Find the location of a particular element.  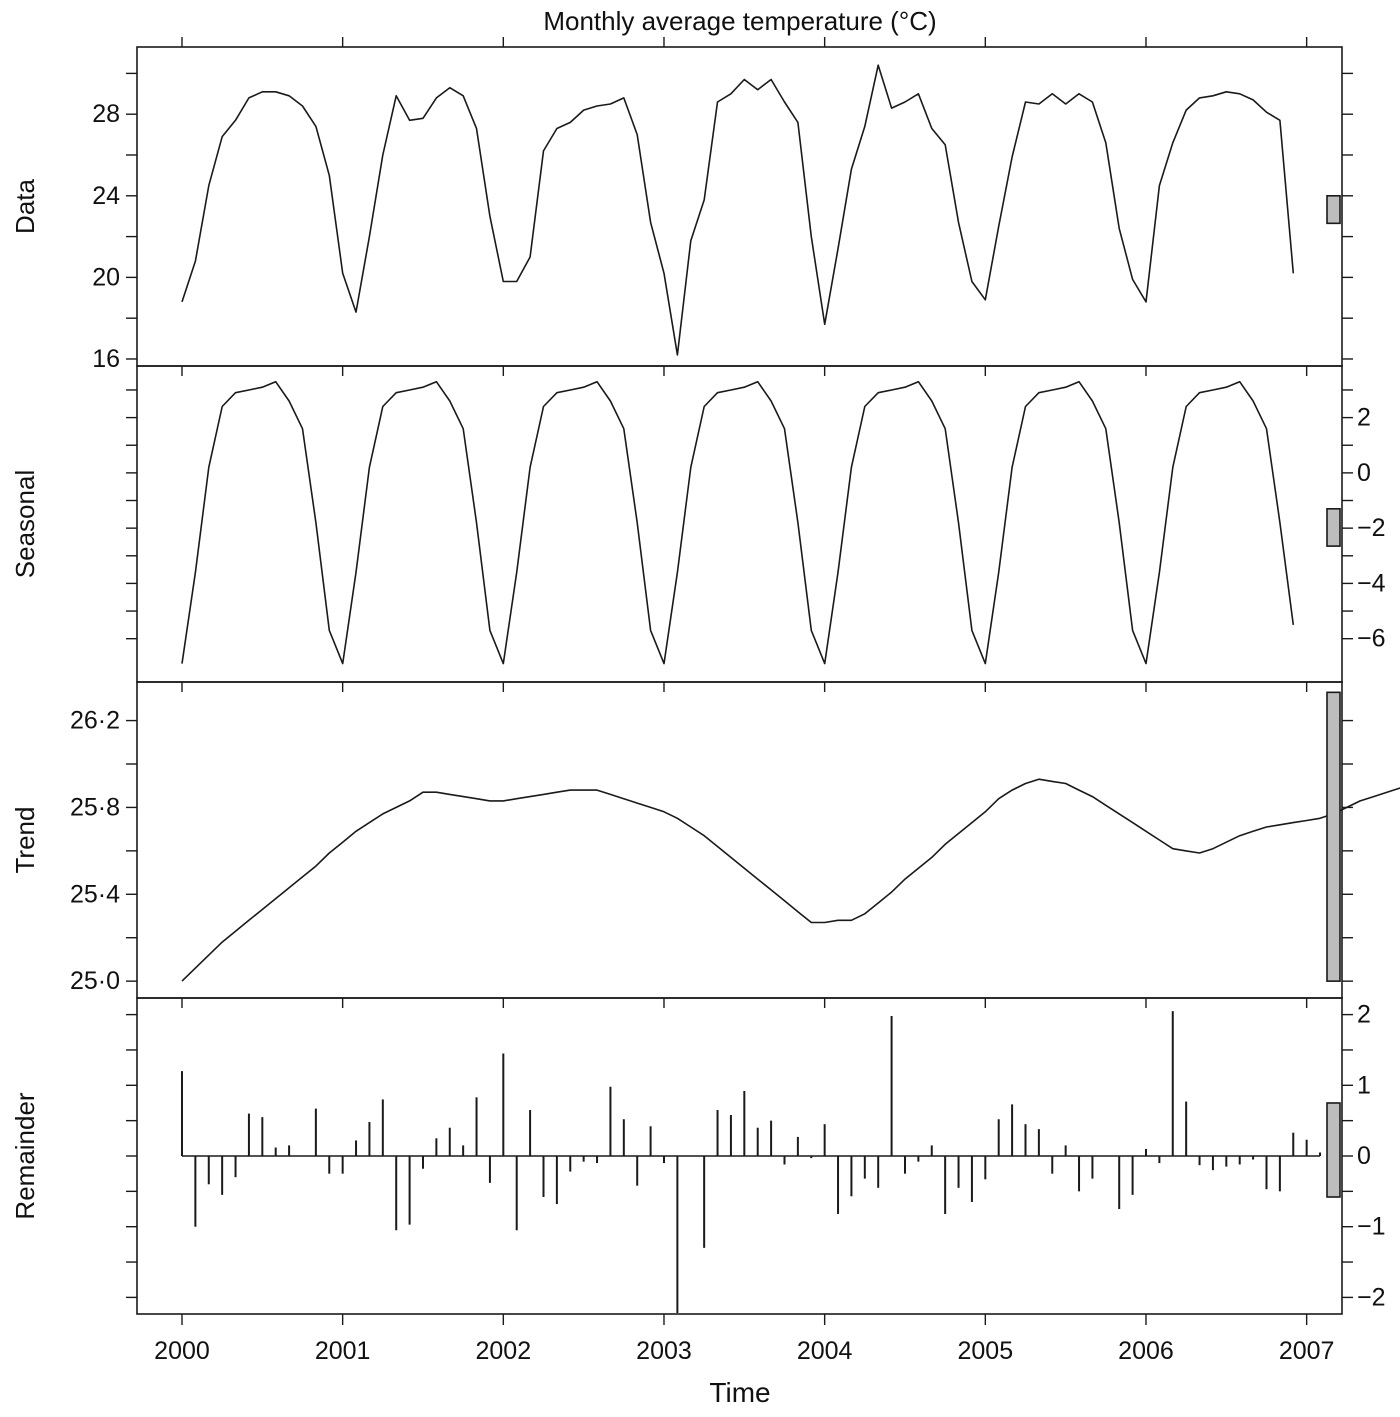

x-tick-label: 2007 is located at coordinates (1307, 1351).